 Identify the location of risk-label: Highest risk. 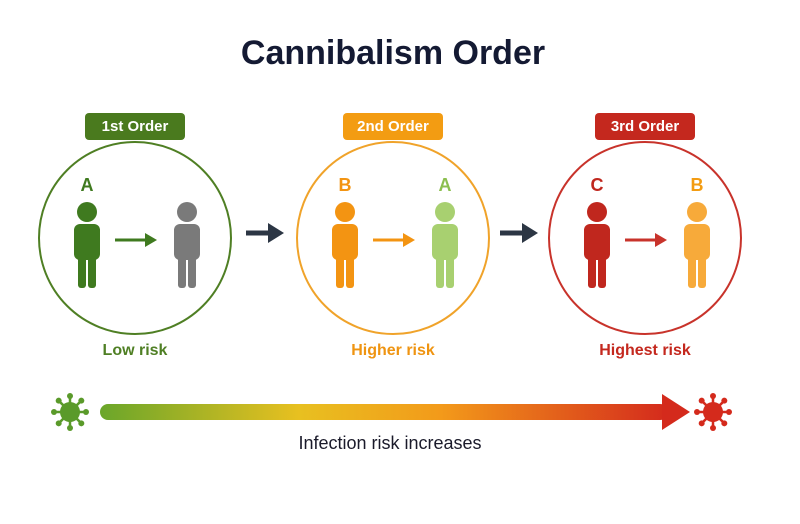
(645, 350).